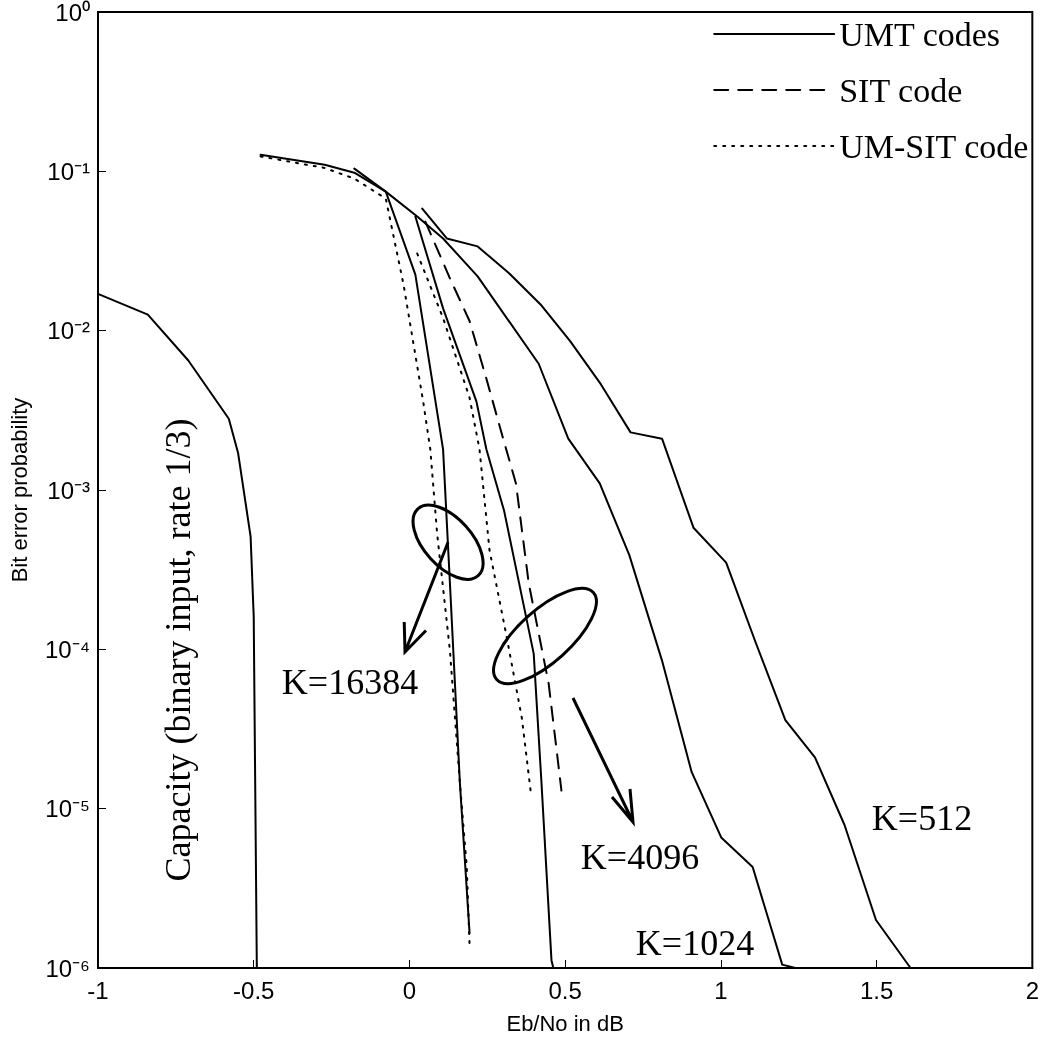 The width and height of the screenshot is (1042, 1040). Describe the element at coordinates (565, 1023) in the screenshot. I see `x-axis-title: Eb/No in dB` at that location.